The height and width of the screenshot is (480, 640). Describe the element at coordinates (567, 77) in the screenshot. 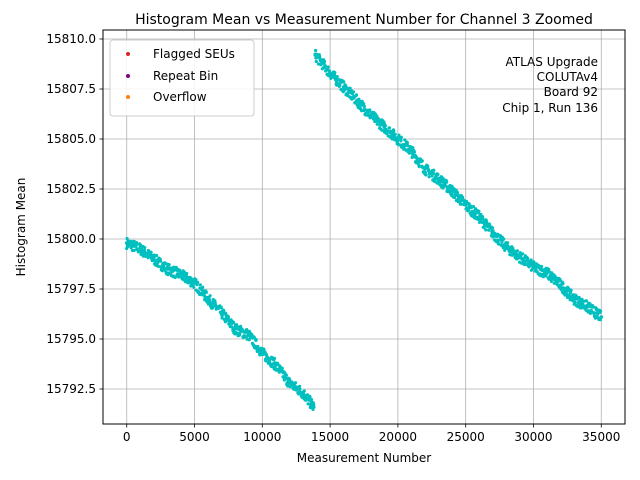

I see `annotation-line-2: COLUTAv4` at that location.